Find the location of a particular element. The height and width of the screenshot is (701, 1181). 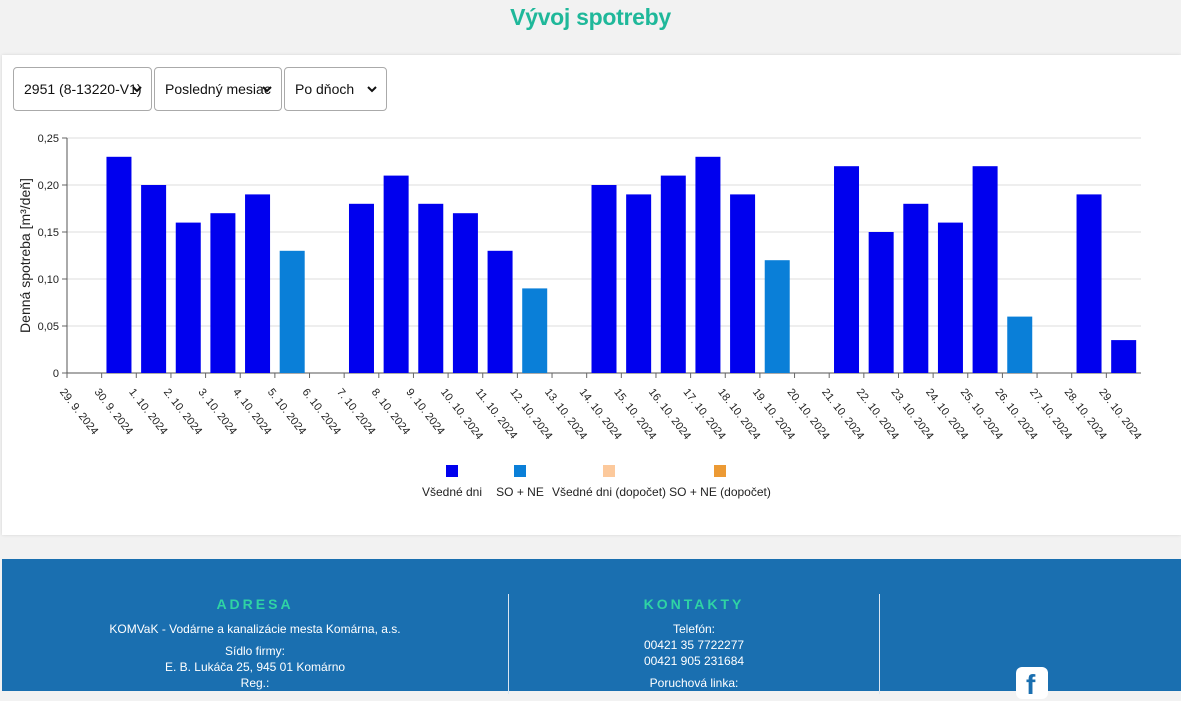

period-select: Posledný mesiac is located at coordinates (218, 89).